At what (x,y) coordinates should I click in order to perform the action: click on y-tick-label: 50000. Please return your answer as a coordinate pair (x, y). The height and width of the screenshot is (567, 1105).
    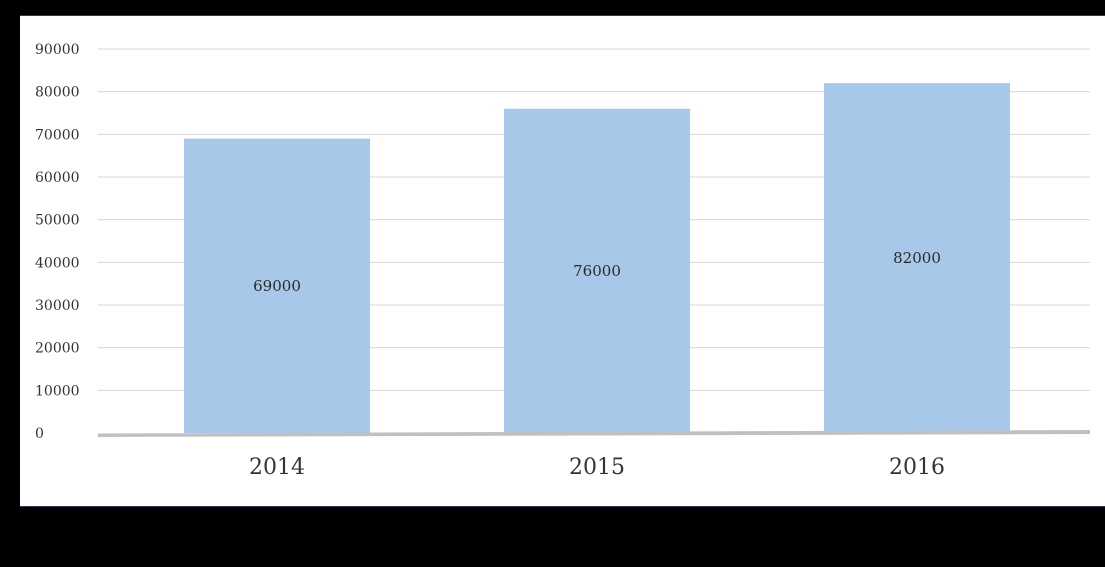
    Looking at the image, I should click on (57, 221).